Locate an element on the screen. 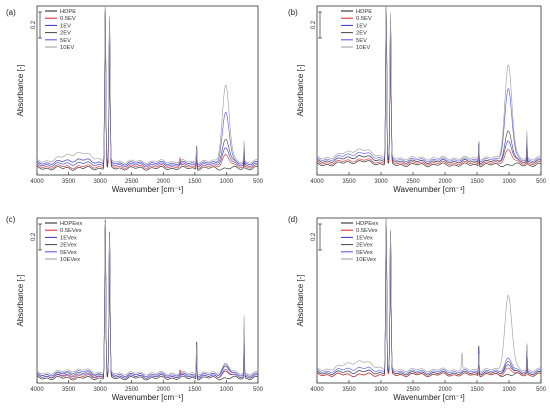 The height and width of the screenshot is (415, 550). panel-label: (c) is located at coordinates (11, 219).